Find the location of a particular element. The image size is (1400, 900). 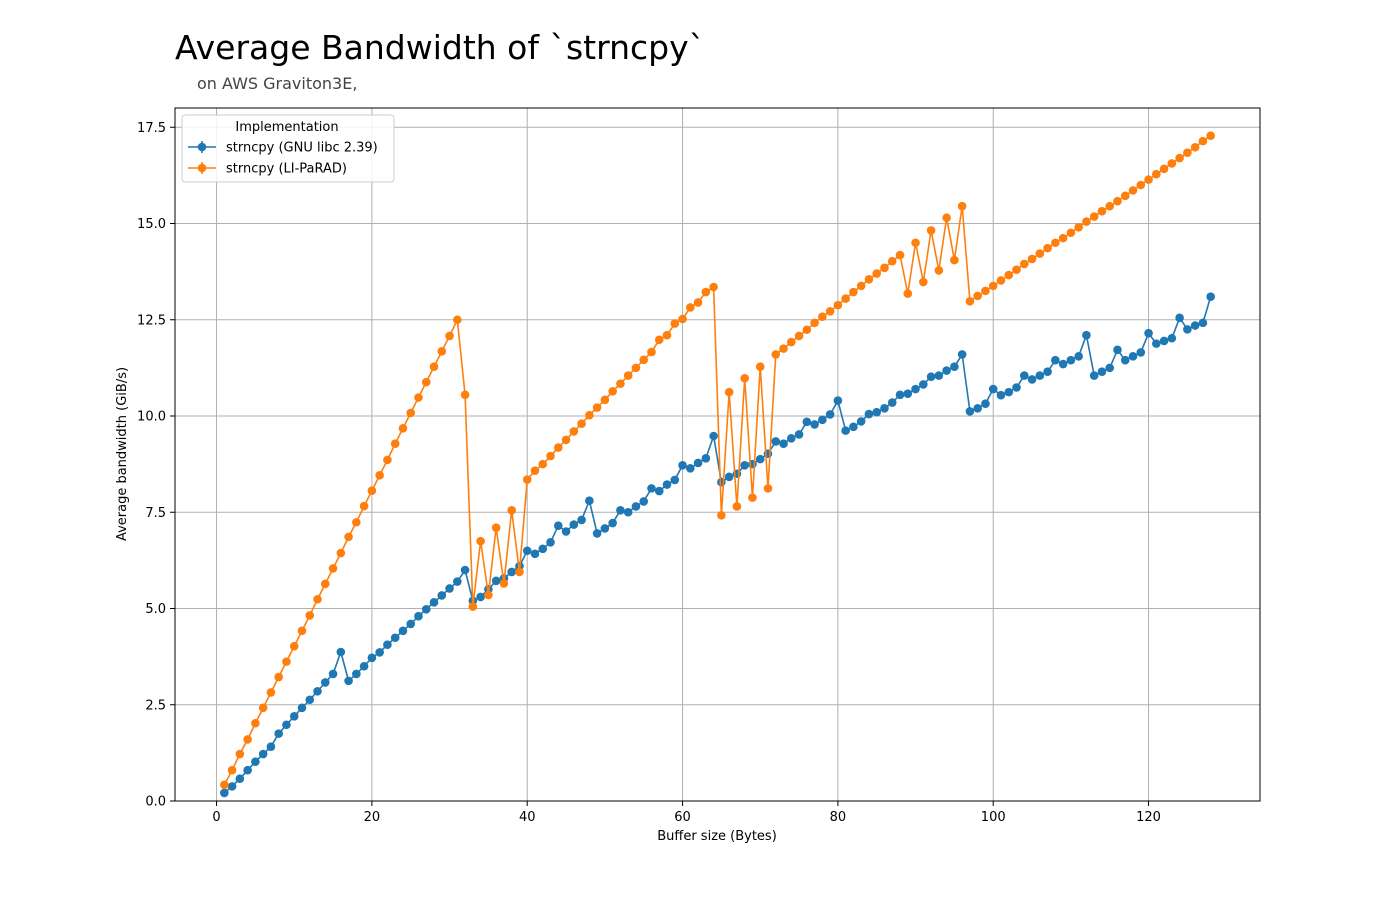

x-tick-label: 100 is located at coordinates (993, 817).